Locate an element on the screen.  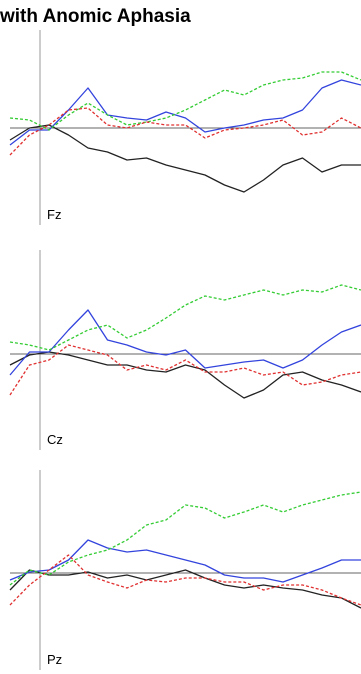
figure-title: with Anomic Aphasia is located at coordinates (95, 16).